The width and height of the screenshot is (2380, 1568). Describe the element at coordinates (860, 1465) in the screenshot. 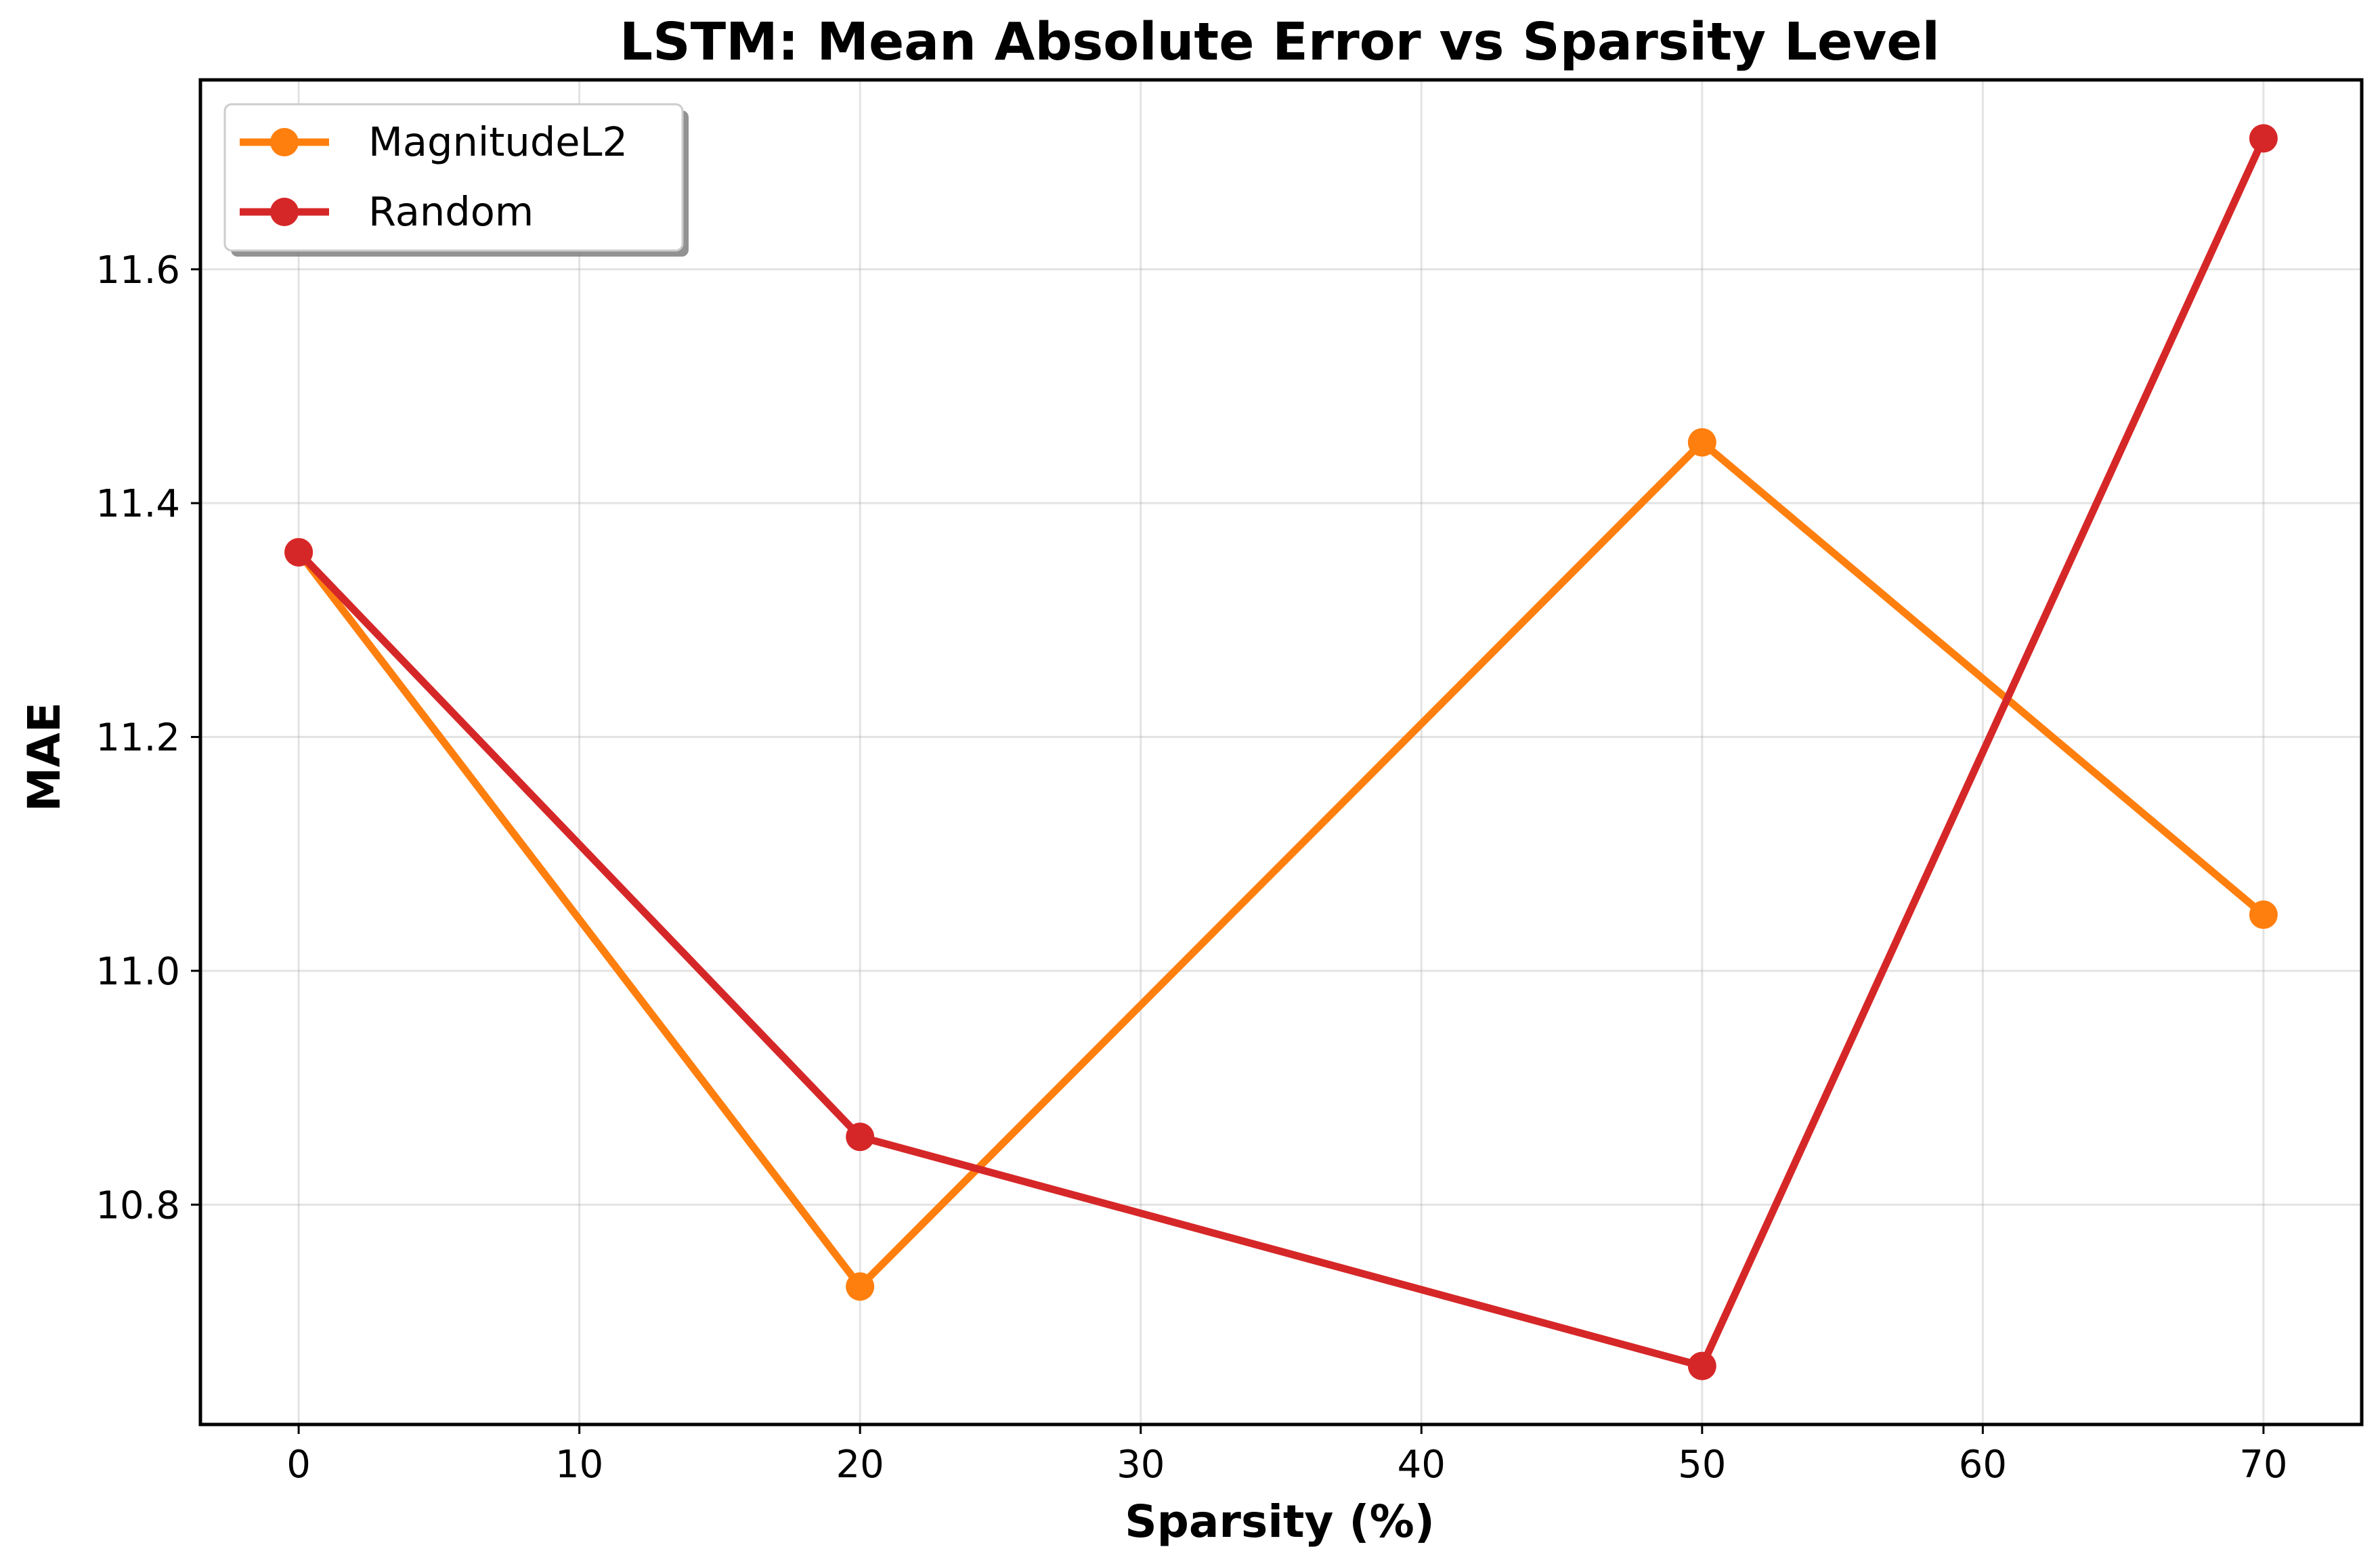

I see `x-tick-label: 20` at that location.